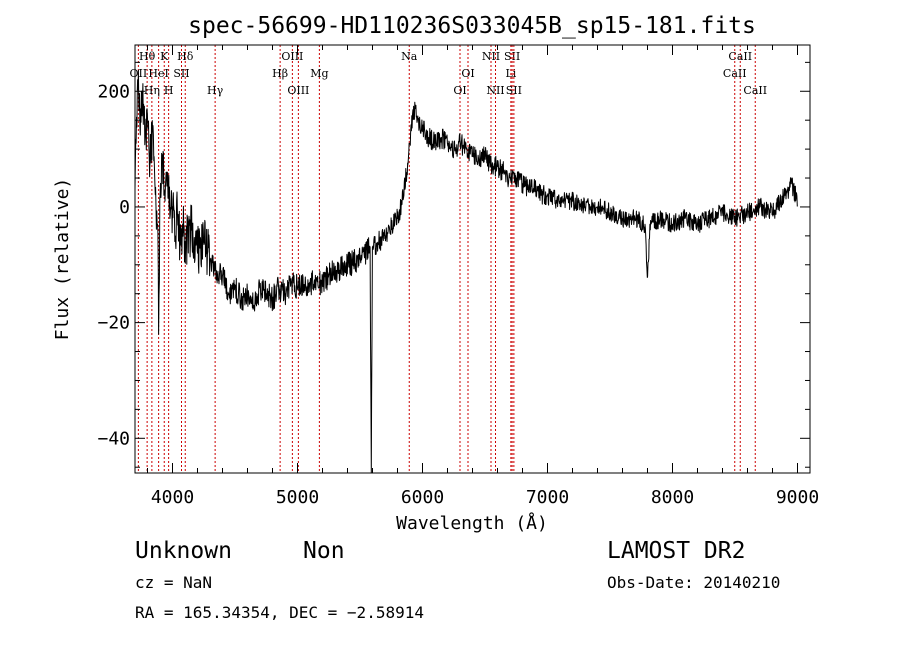 This screenshot has height=649, width=900. Describe the element at coordinates (676, 551) in the screenshot. I see `survey-name: LAMOST DR2` at that location.